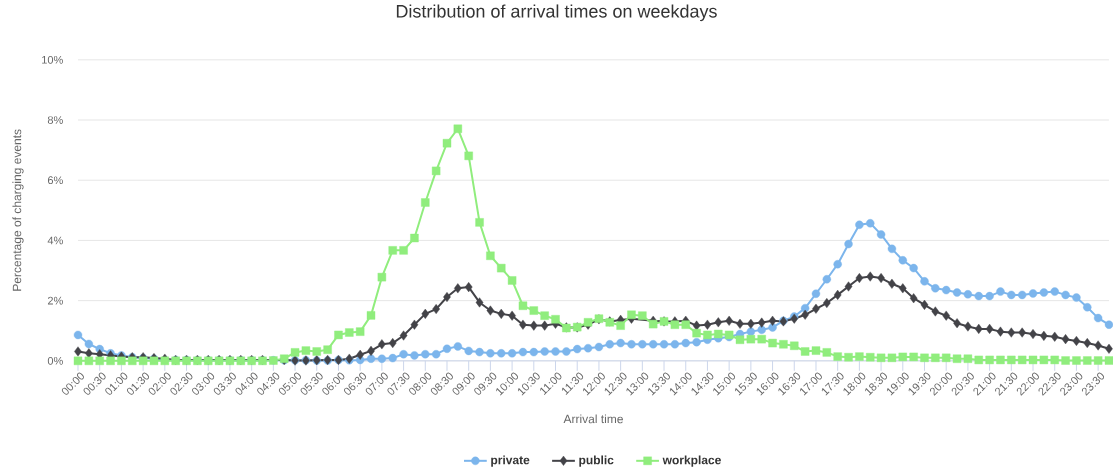 This screenshot has height=472, width=1113. I want to click on y-tick-label: 0%, so click(55, 361).